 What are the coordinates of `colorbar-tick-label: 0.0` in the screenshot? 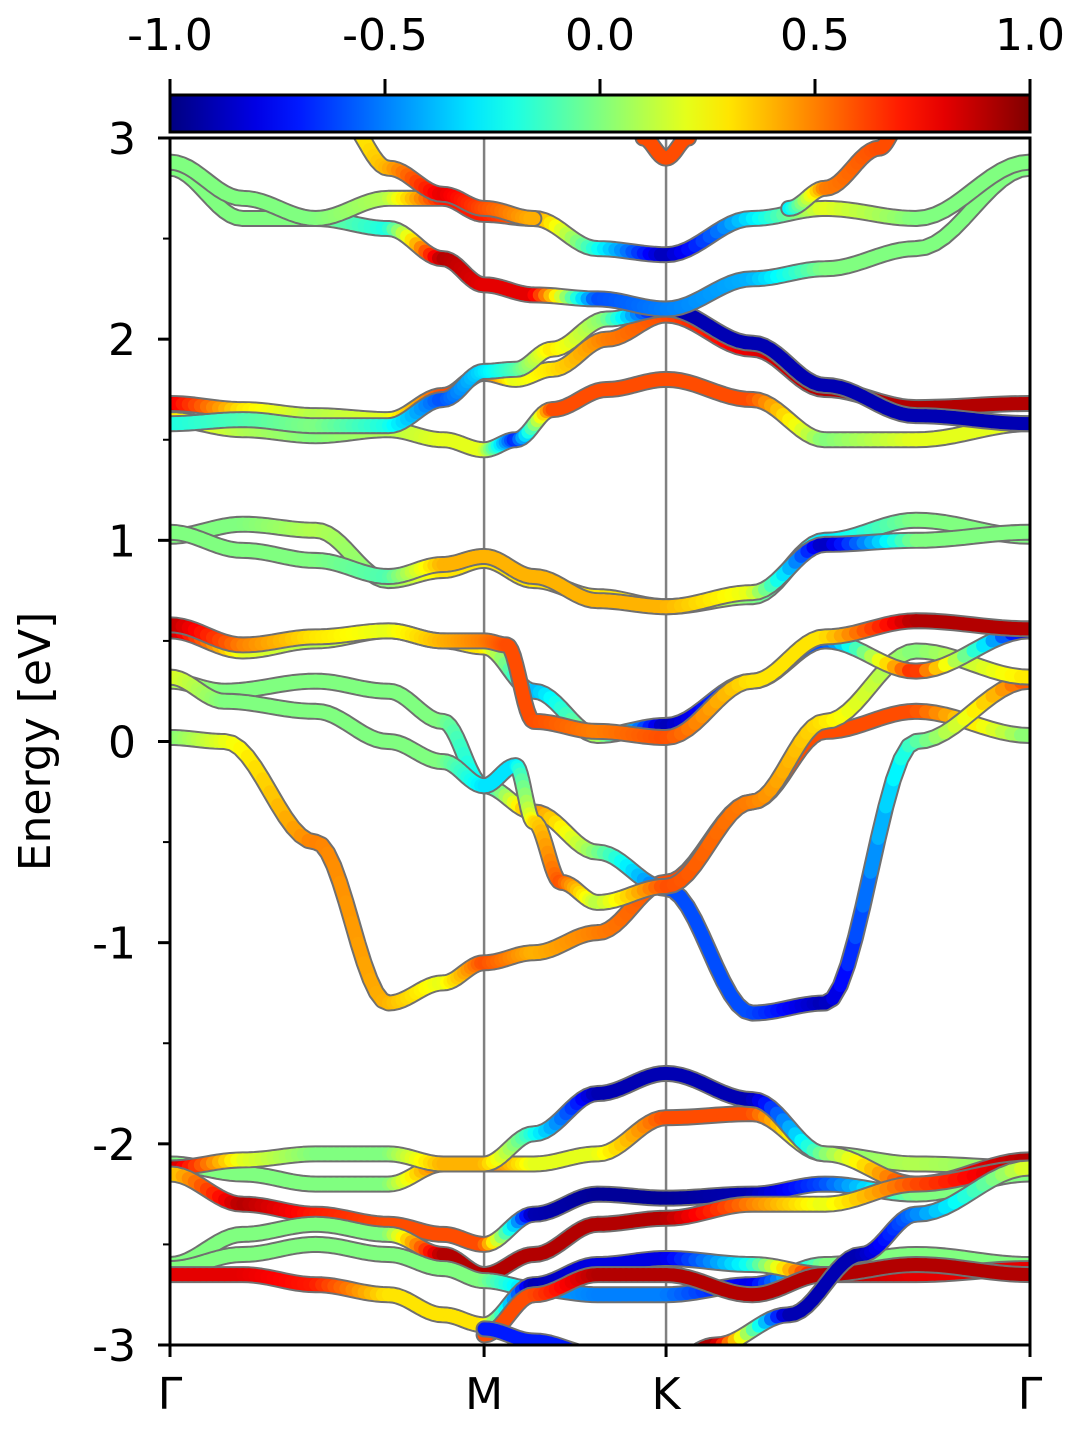 It's located at (600, 35).